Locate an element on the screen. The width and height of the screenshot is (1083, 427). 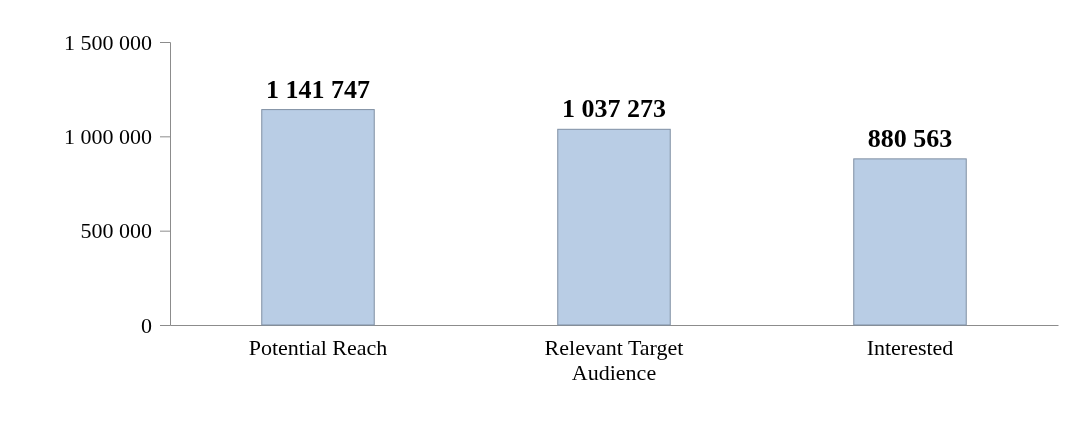
data-label: 1 141 747 is located at coordinates (318, 89).